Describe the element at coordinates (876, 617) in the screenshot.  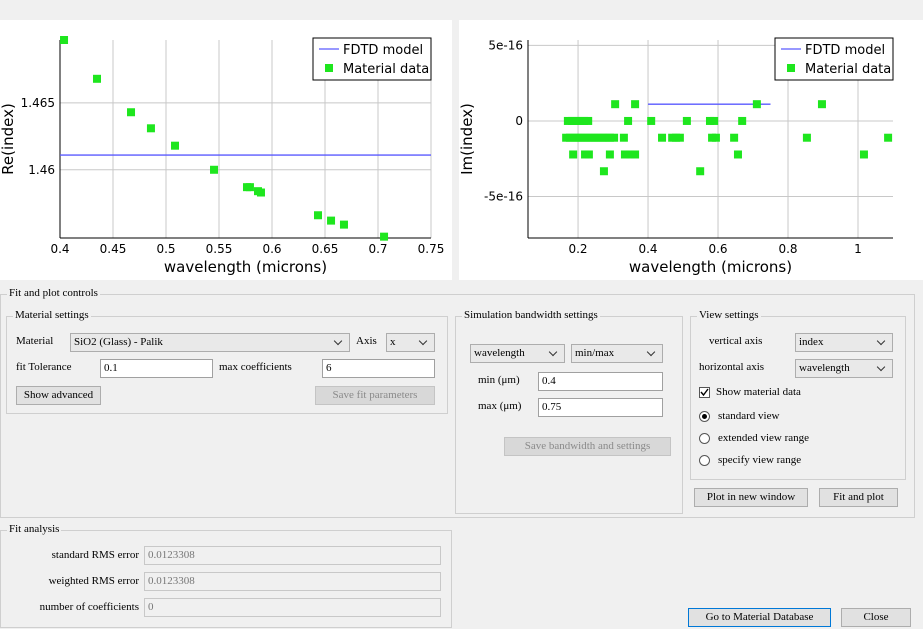
I see `close-button: Close` at that location.